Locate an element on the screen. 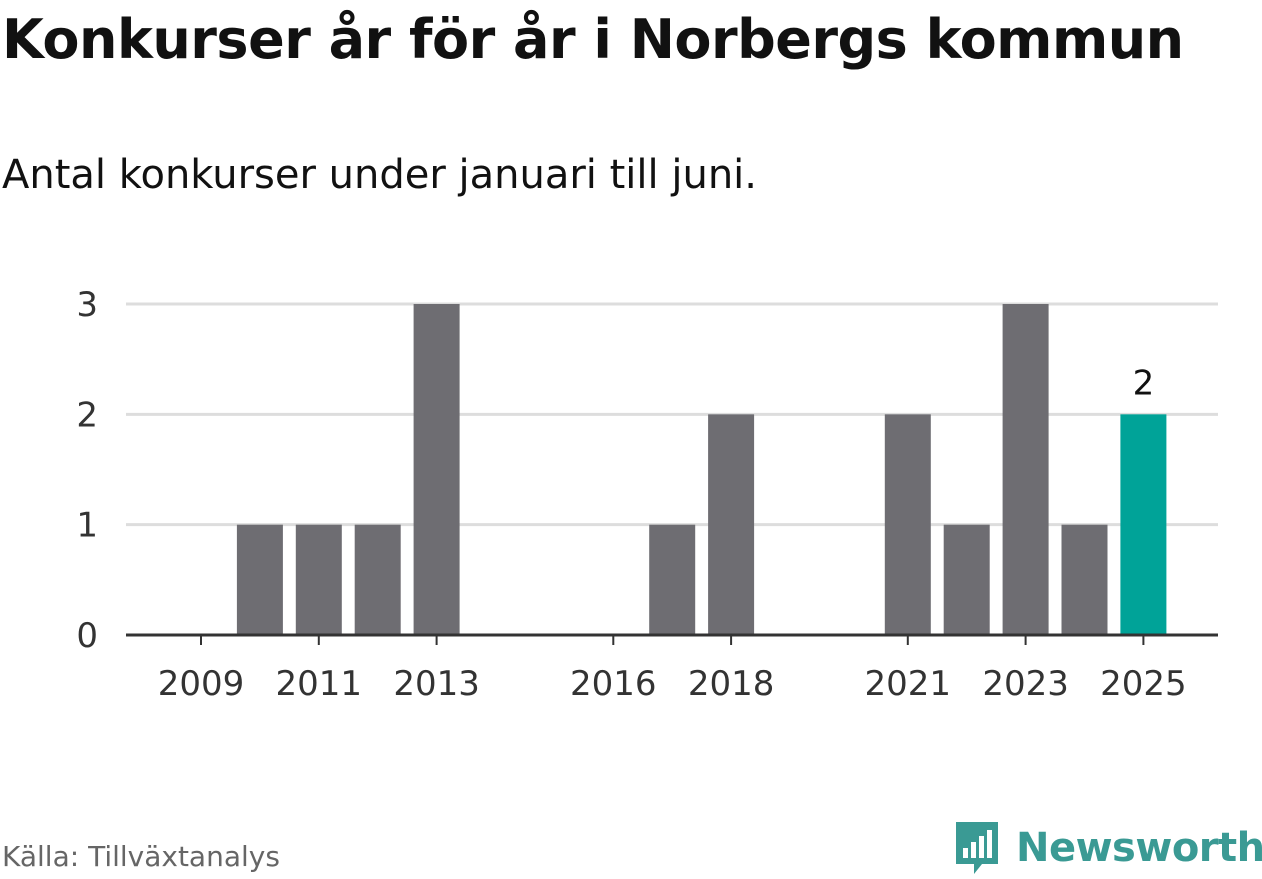  bar-2017 is located at coordinates (672, 579).